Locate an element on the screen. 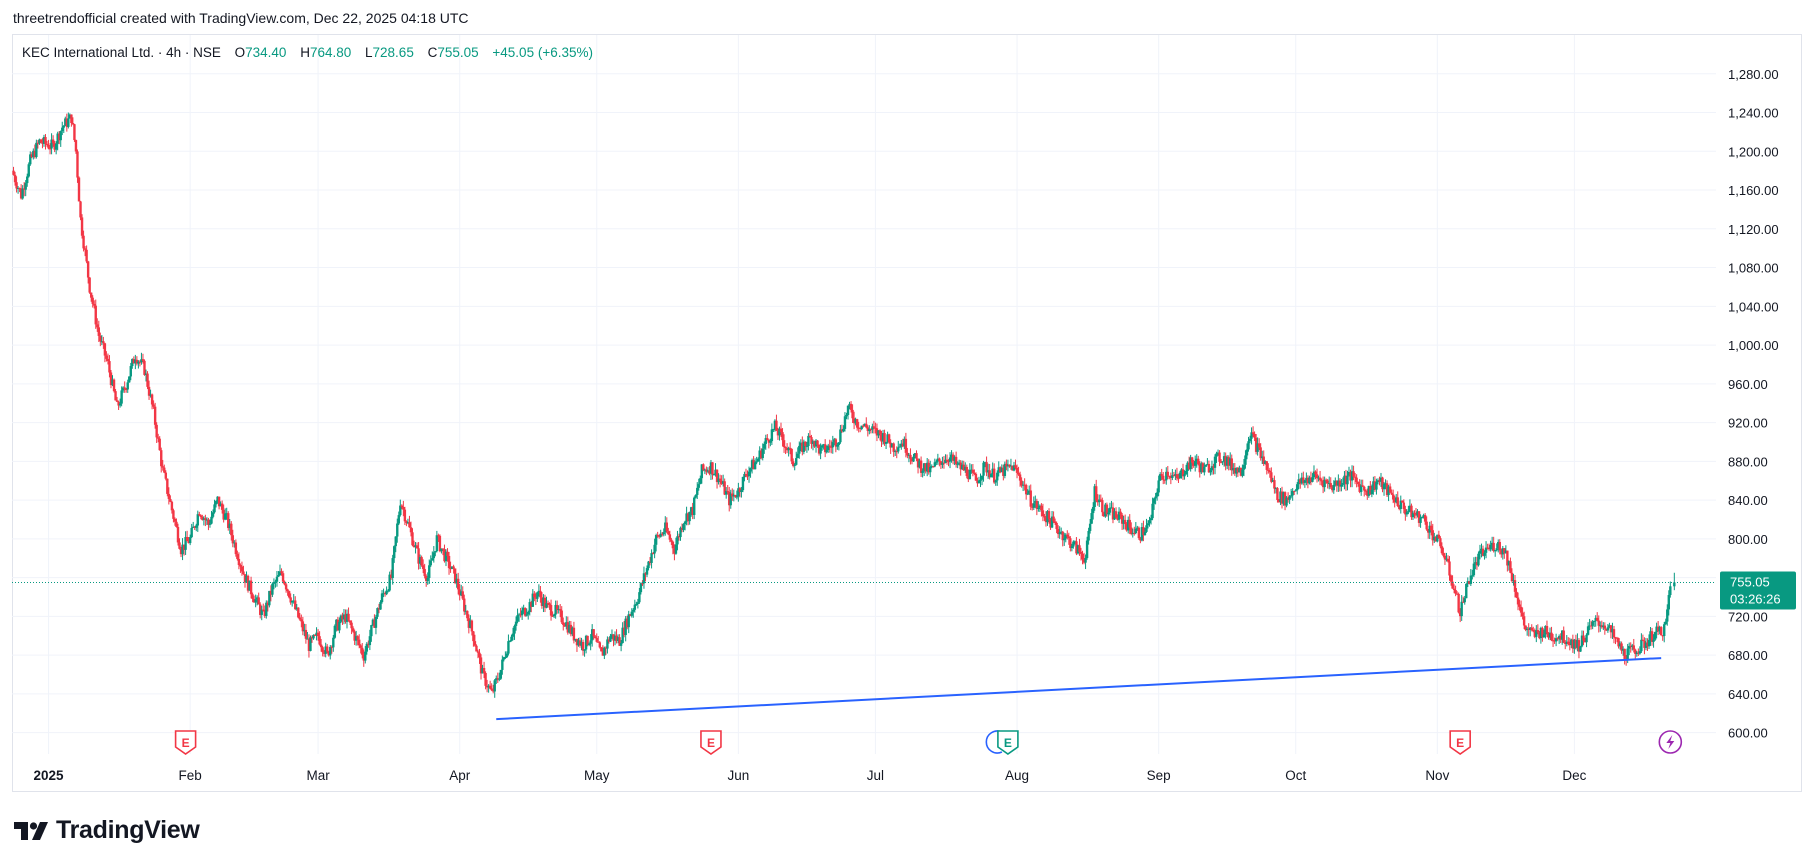 The image size is (1814, 868). trendline is located at coordinates (1079, 689).